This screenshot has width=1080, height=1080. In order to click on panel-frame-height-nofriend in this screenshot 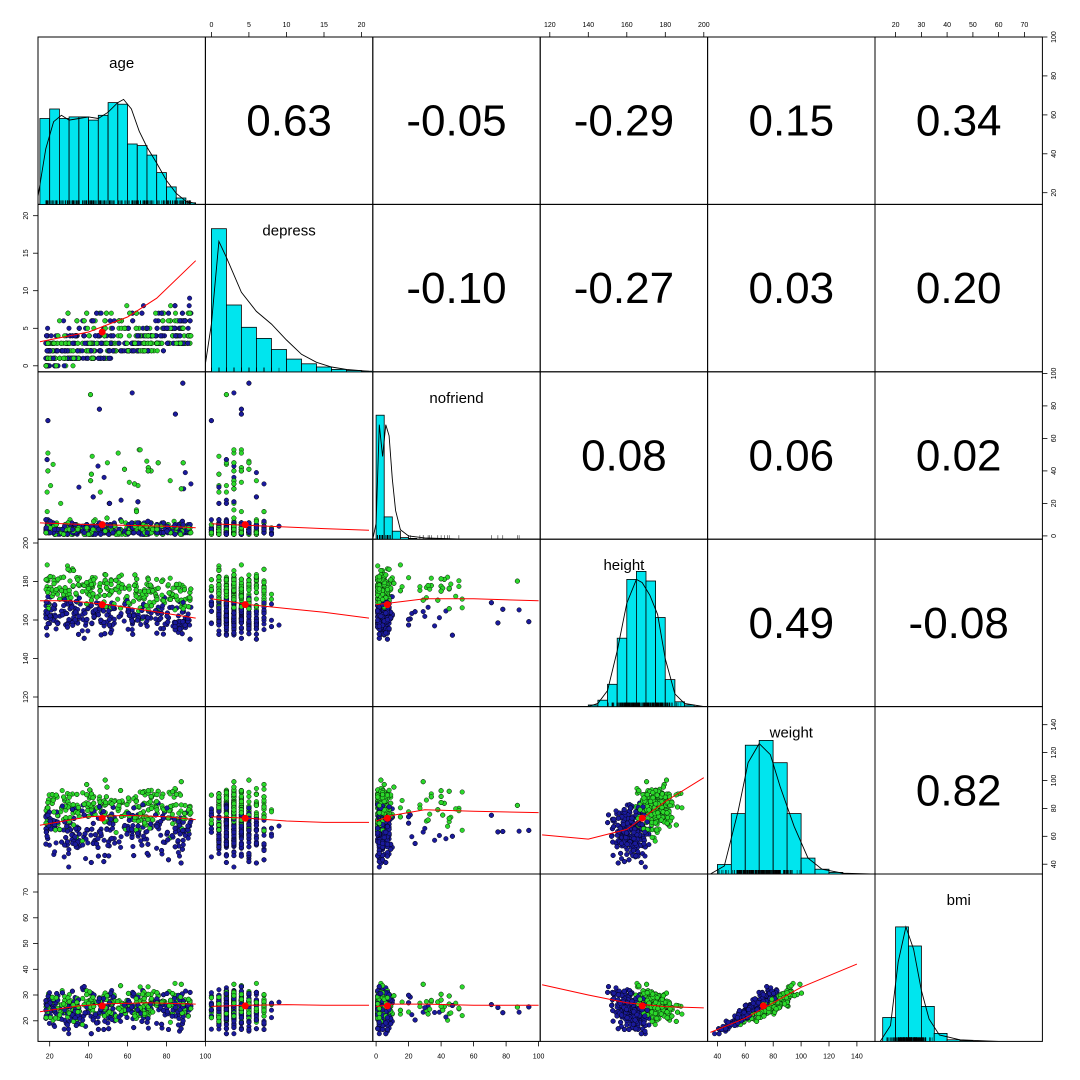, I will do `click(456, 623)`.